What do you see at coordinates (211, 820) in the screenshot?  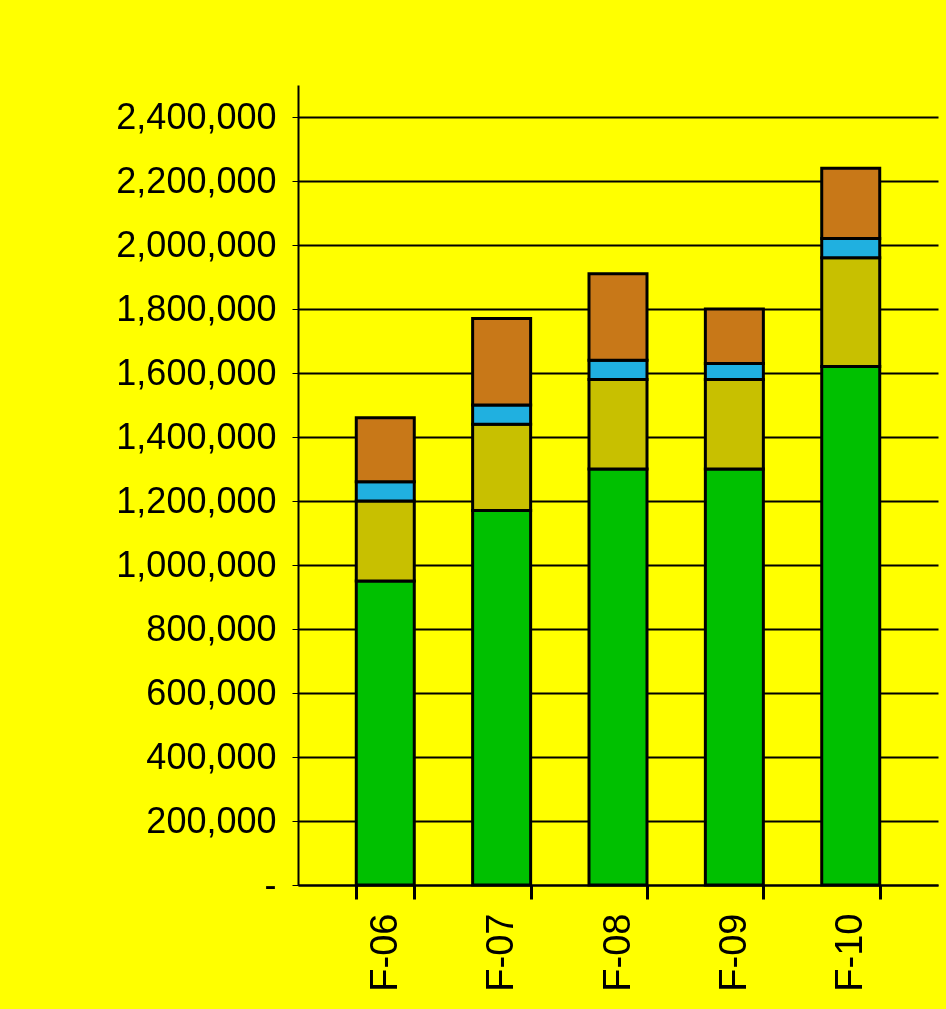 I see `y-tick-label: 200,000` at bounding box center [211, 820].